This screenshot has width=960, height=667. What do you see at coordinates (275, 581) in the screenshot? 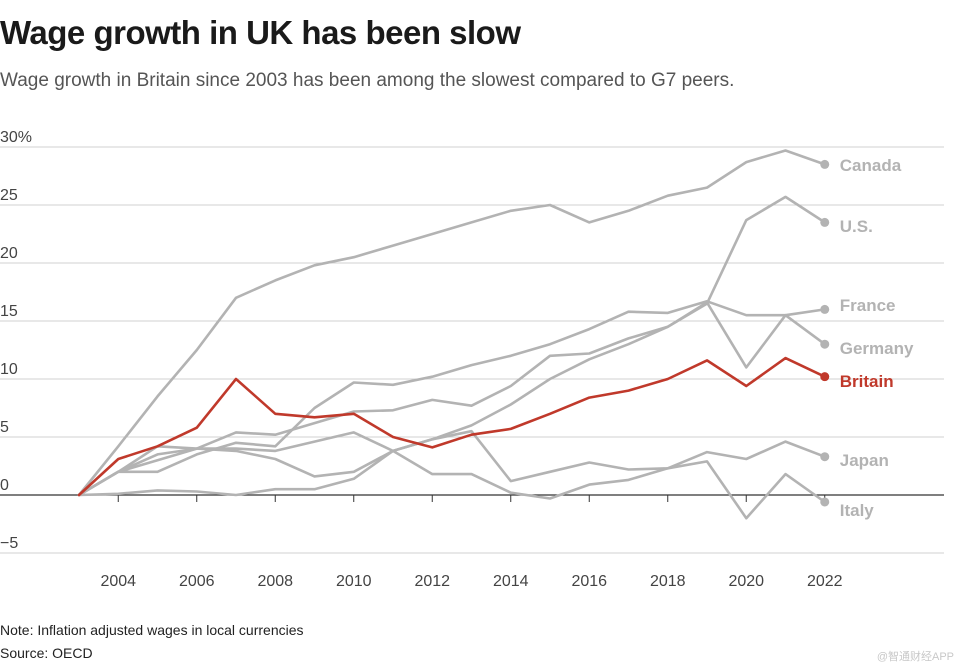
I see `x-tick-label: 2008` at bounding box center [275, 581].